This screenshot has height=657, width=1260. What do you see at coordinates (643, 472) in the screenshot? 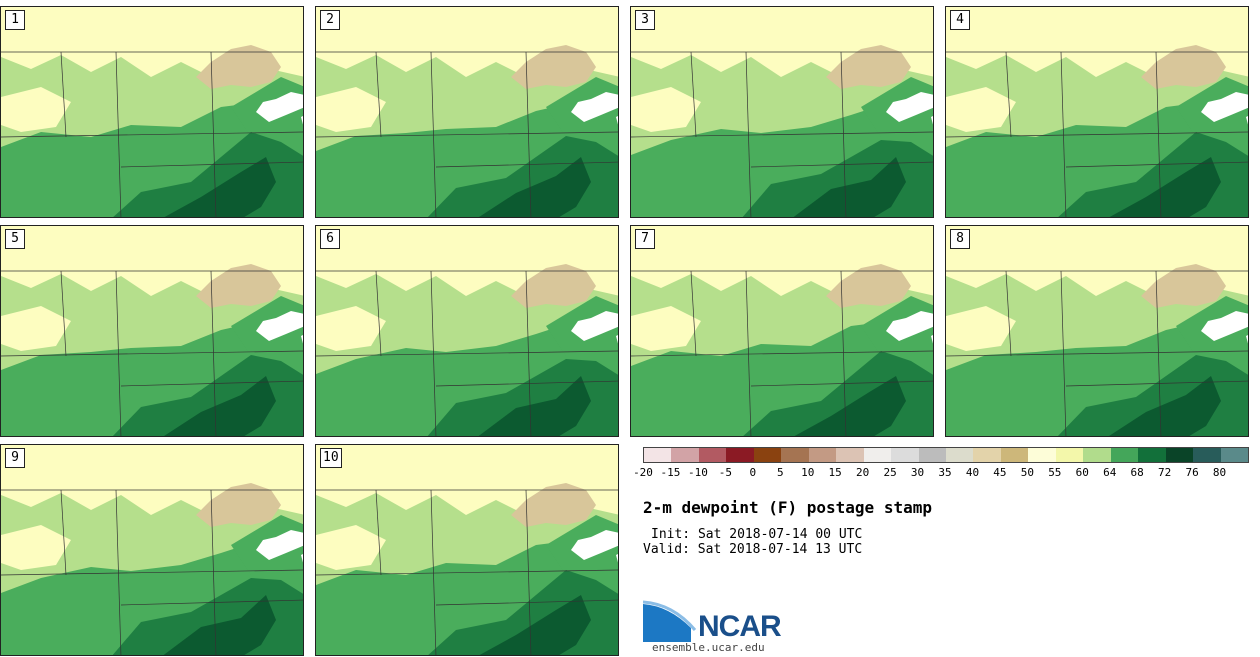
I see `colorbar-tick-label: -20` at bounding box center [643, 472].